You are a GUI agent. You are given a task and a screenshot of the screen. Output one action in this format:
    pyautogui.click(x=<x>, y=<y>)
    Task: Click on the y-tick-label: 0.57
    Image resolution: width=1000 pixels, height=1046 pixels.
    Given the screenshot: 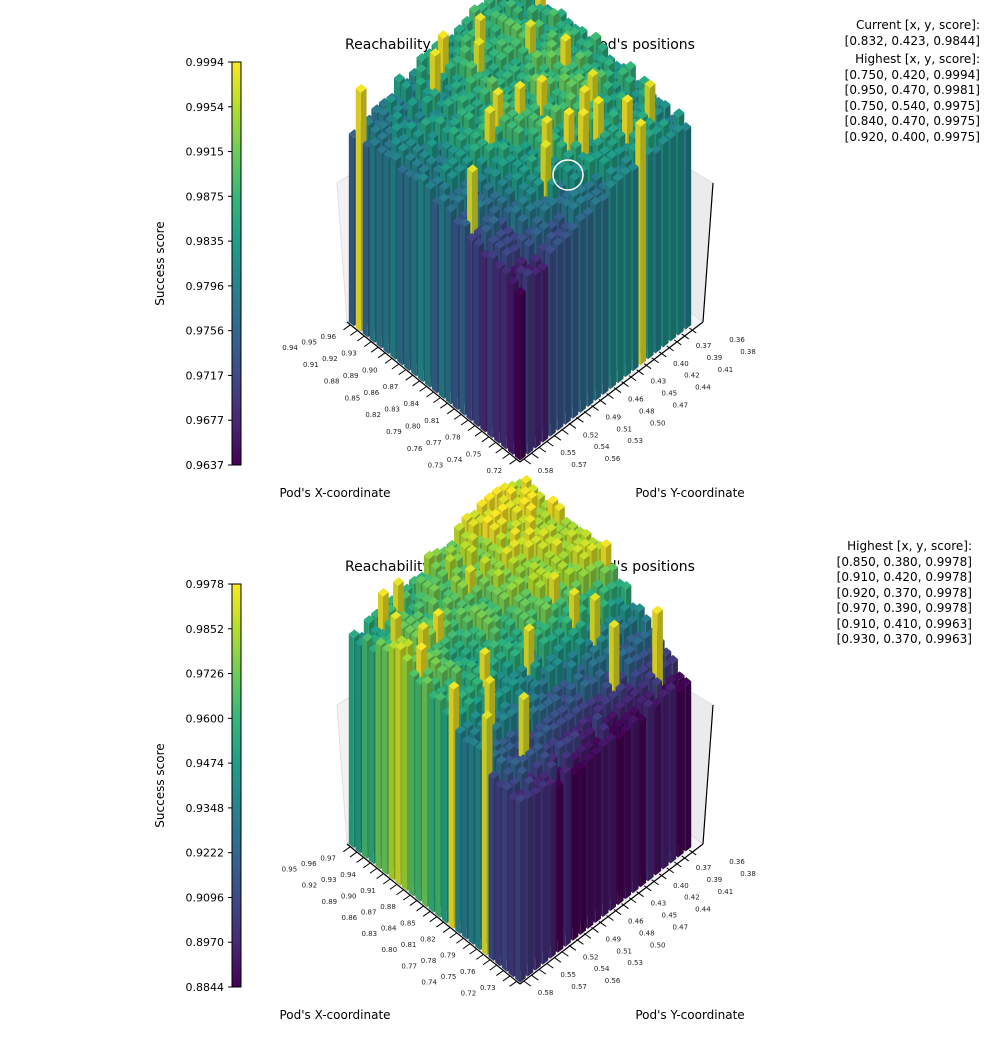 What is the action you would take?
    pyautogui.click(x=579, y=987)
    